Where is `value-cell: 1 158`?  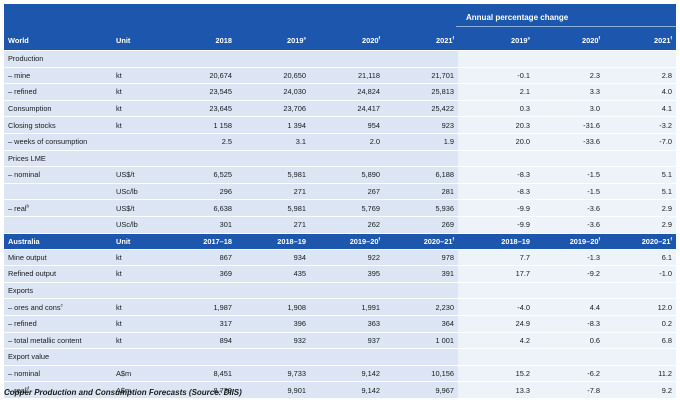 value-cell: 1 158 is located at coordinates (198, 125).